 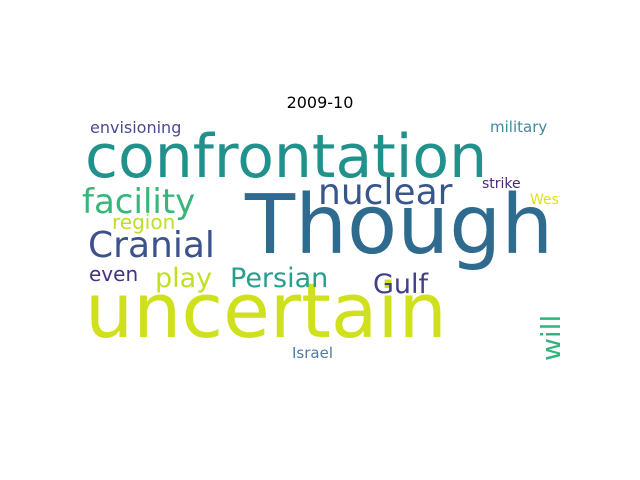 I want to click on word-play: play, so click(x=184, y=278).